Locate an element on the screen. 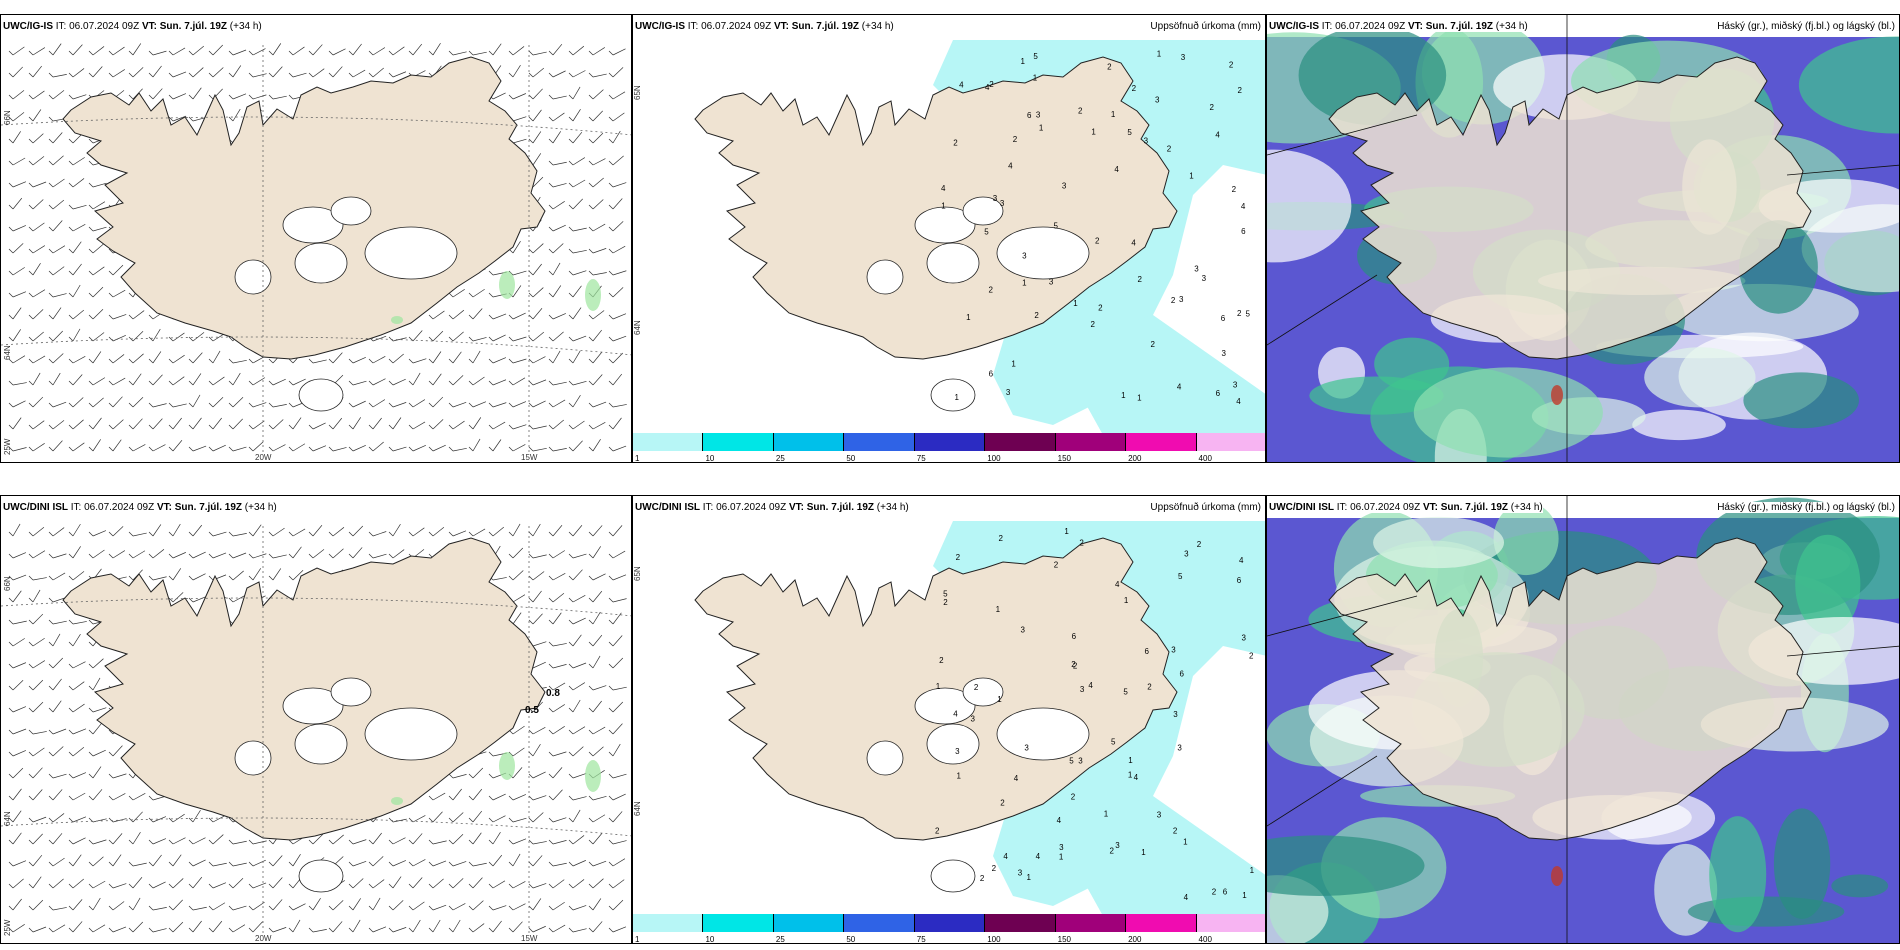 This screenshot has height=950, width=1900. colorbar-tick: 100 is located at coordinates (994, 458).